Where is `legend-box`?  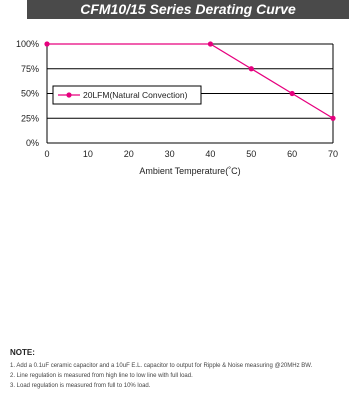
legend-box is located at coordinates (127, 95).